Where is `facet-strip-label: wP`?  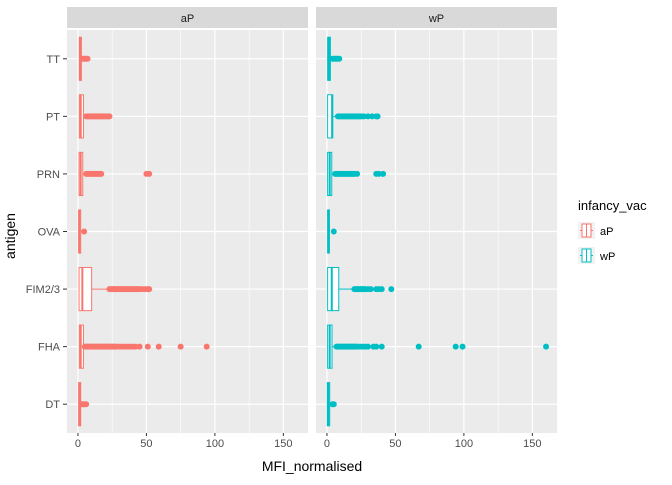 facet-strip-label: wP is located at coordinates (436, 19).